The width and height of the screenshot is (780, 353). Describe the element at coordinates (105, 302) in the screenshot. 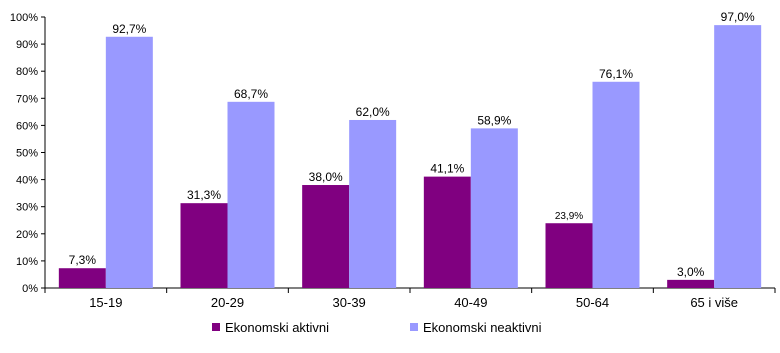

I see `x-tick-label: 15-19` at that location.